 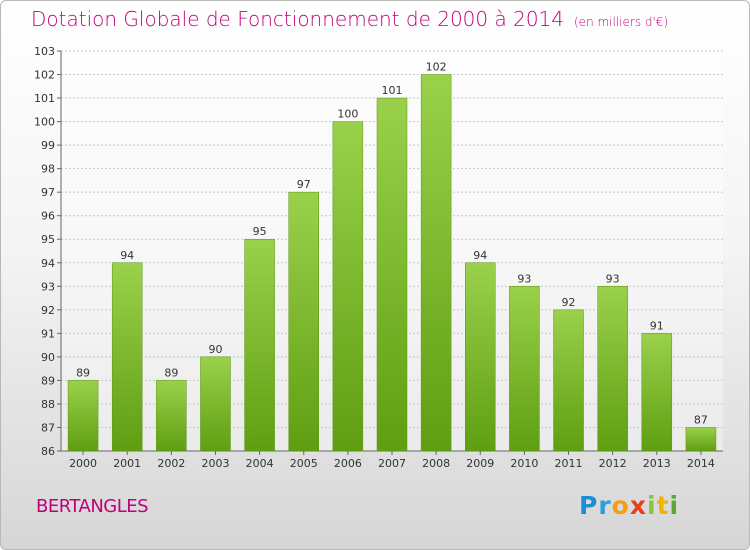 What do you see at coordinates (171, 372) in the screenshot?
I see `data-label-2002: 89` at bounding box center [171, 372].